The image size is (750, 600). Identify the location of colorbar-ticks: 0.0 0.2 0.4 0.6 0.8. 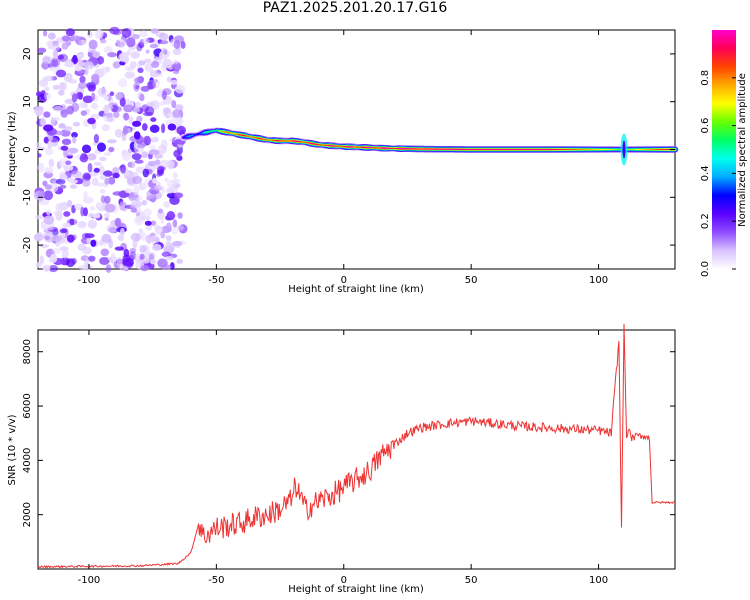
(718, 173).